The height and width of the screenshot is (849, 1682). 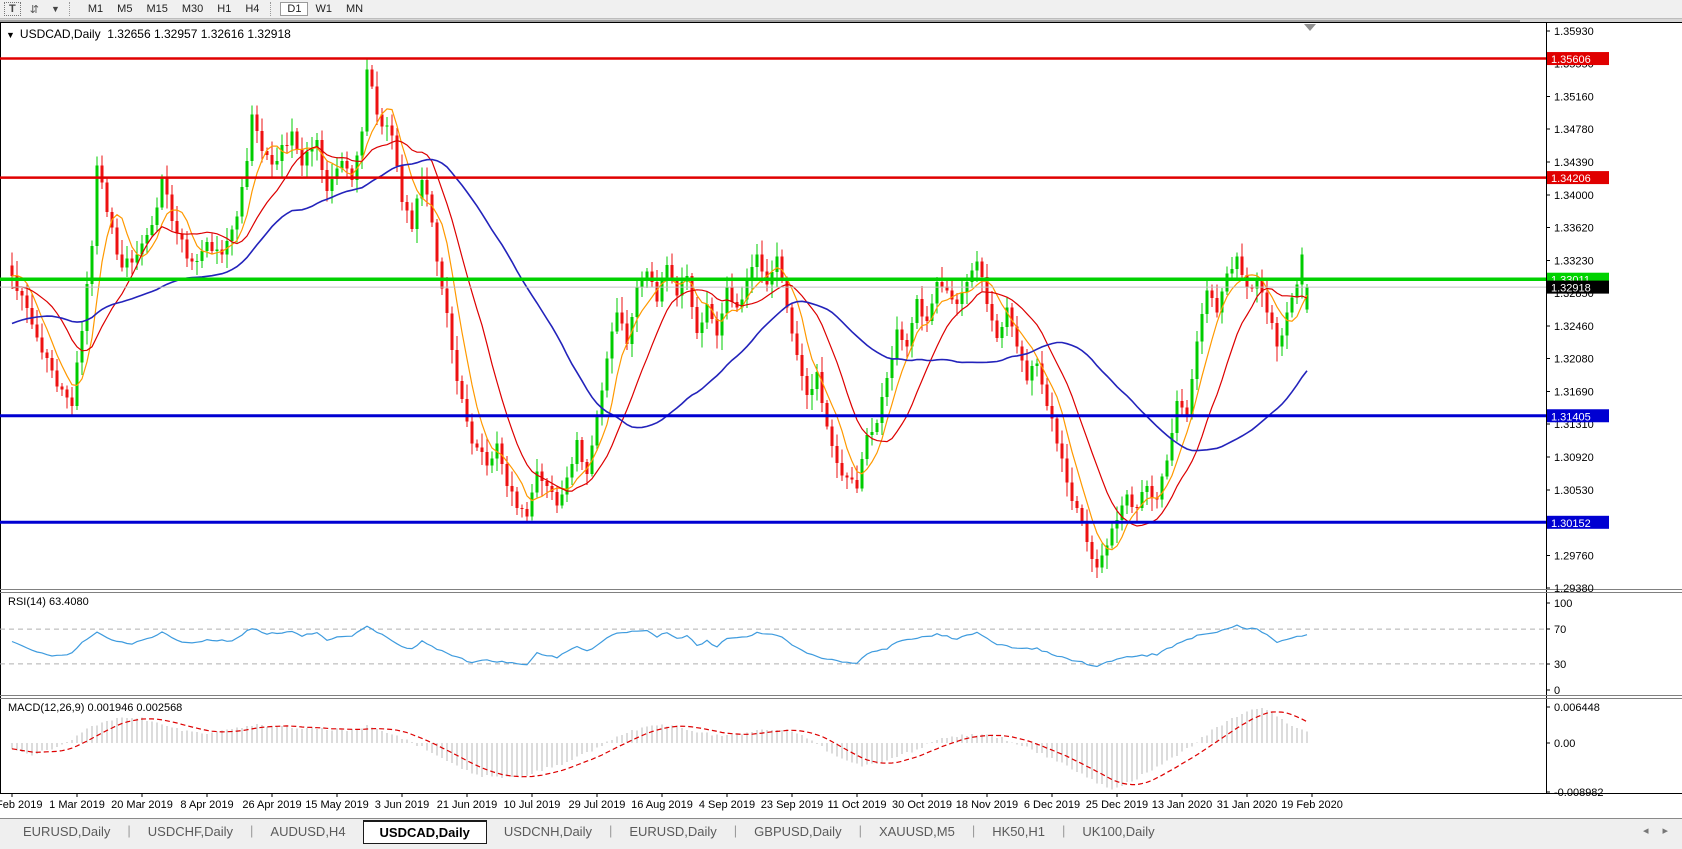 I want to click on svg-text: 29 Jul 2019, so click(x=597, y=805).